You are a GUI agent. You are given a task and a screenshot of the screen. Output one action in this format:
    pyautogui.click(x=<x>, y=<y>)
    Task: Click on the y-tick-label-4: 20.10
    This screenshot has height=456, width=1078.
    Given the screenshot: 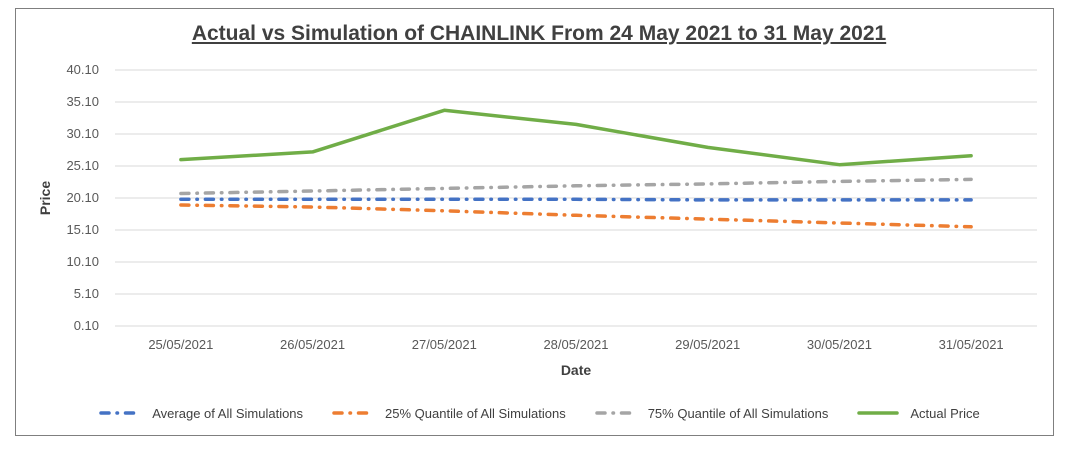 What is the action you would take?
    pyautogui.click(x=82, y=197)
    